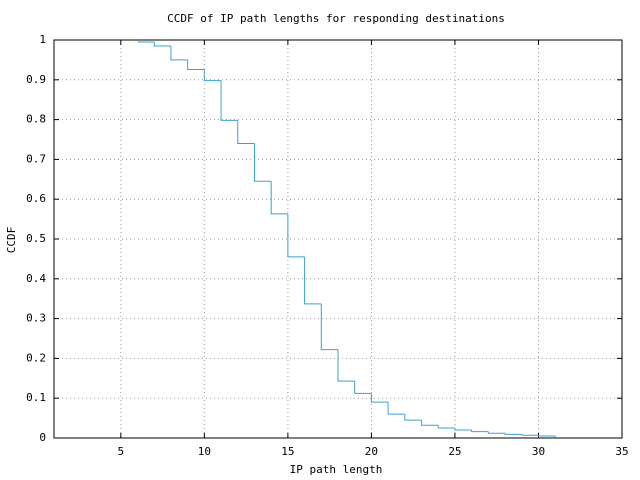  What do you see at coordinates (36, 119) in the screenshot?
I see `y-tick-label: 0.8` at bounding box center [36, 119].